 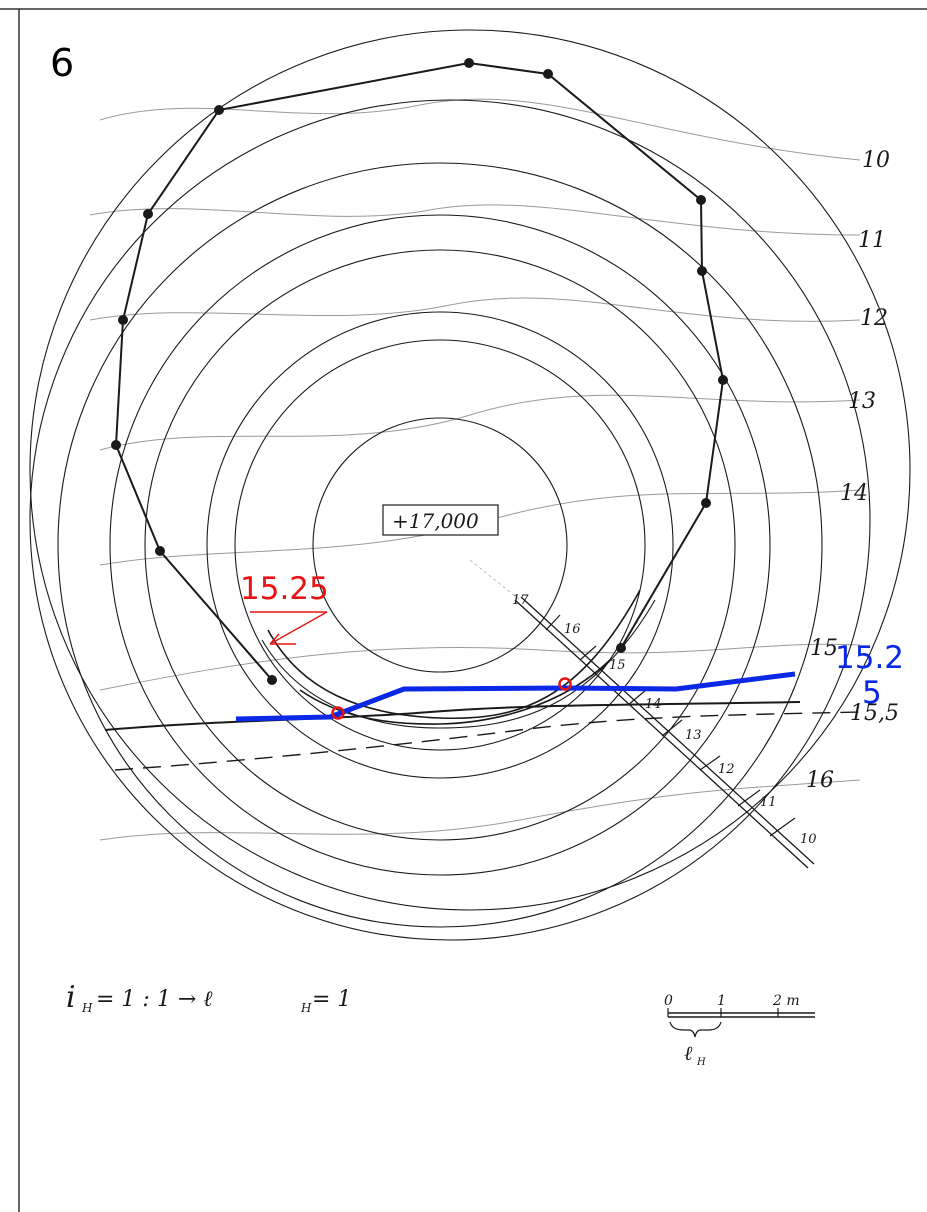 I want to click on profile-tick-15: 15, so click(x=617, y=665).